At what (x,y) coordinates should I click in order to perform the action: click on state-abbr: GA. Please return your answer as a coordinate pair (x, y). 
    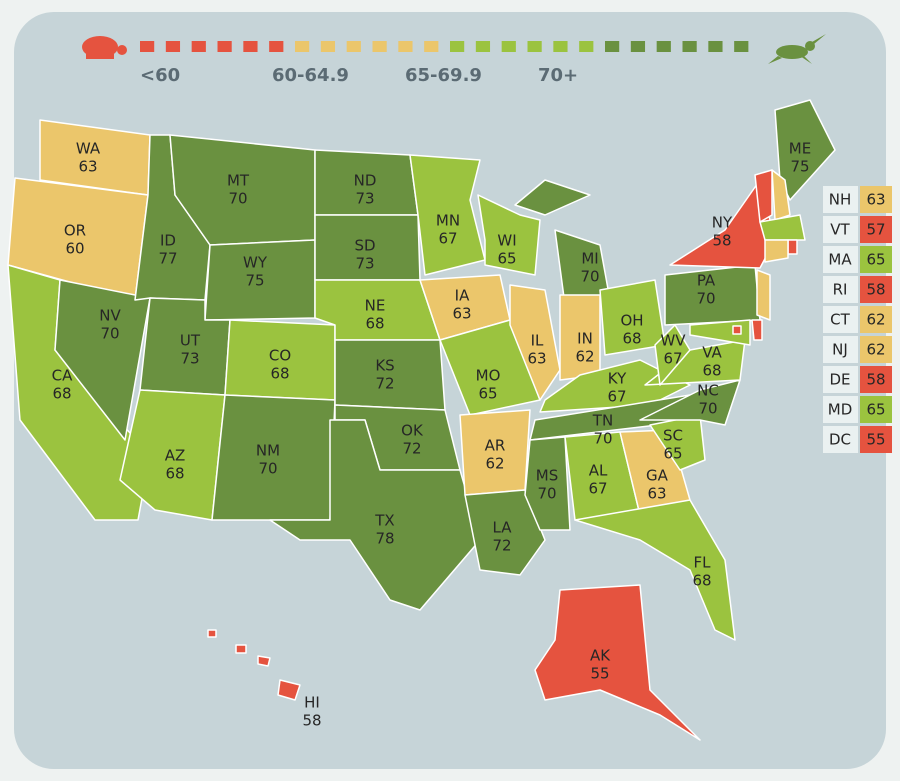
    Looking at the image, I should click on (657, 476).